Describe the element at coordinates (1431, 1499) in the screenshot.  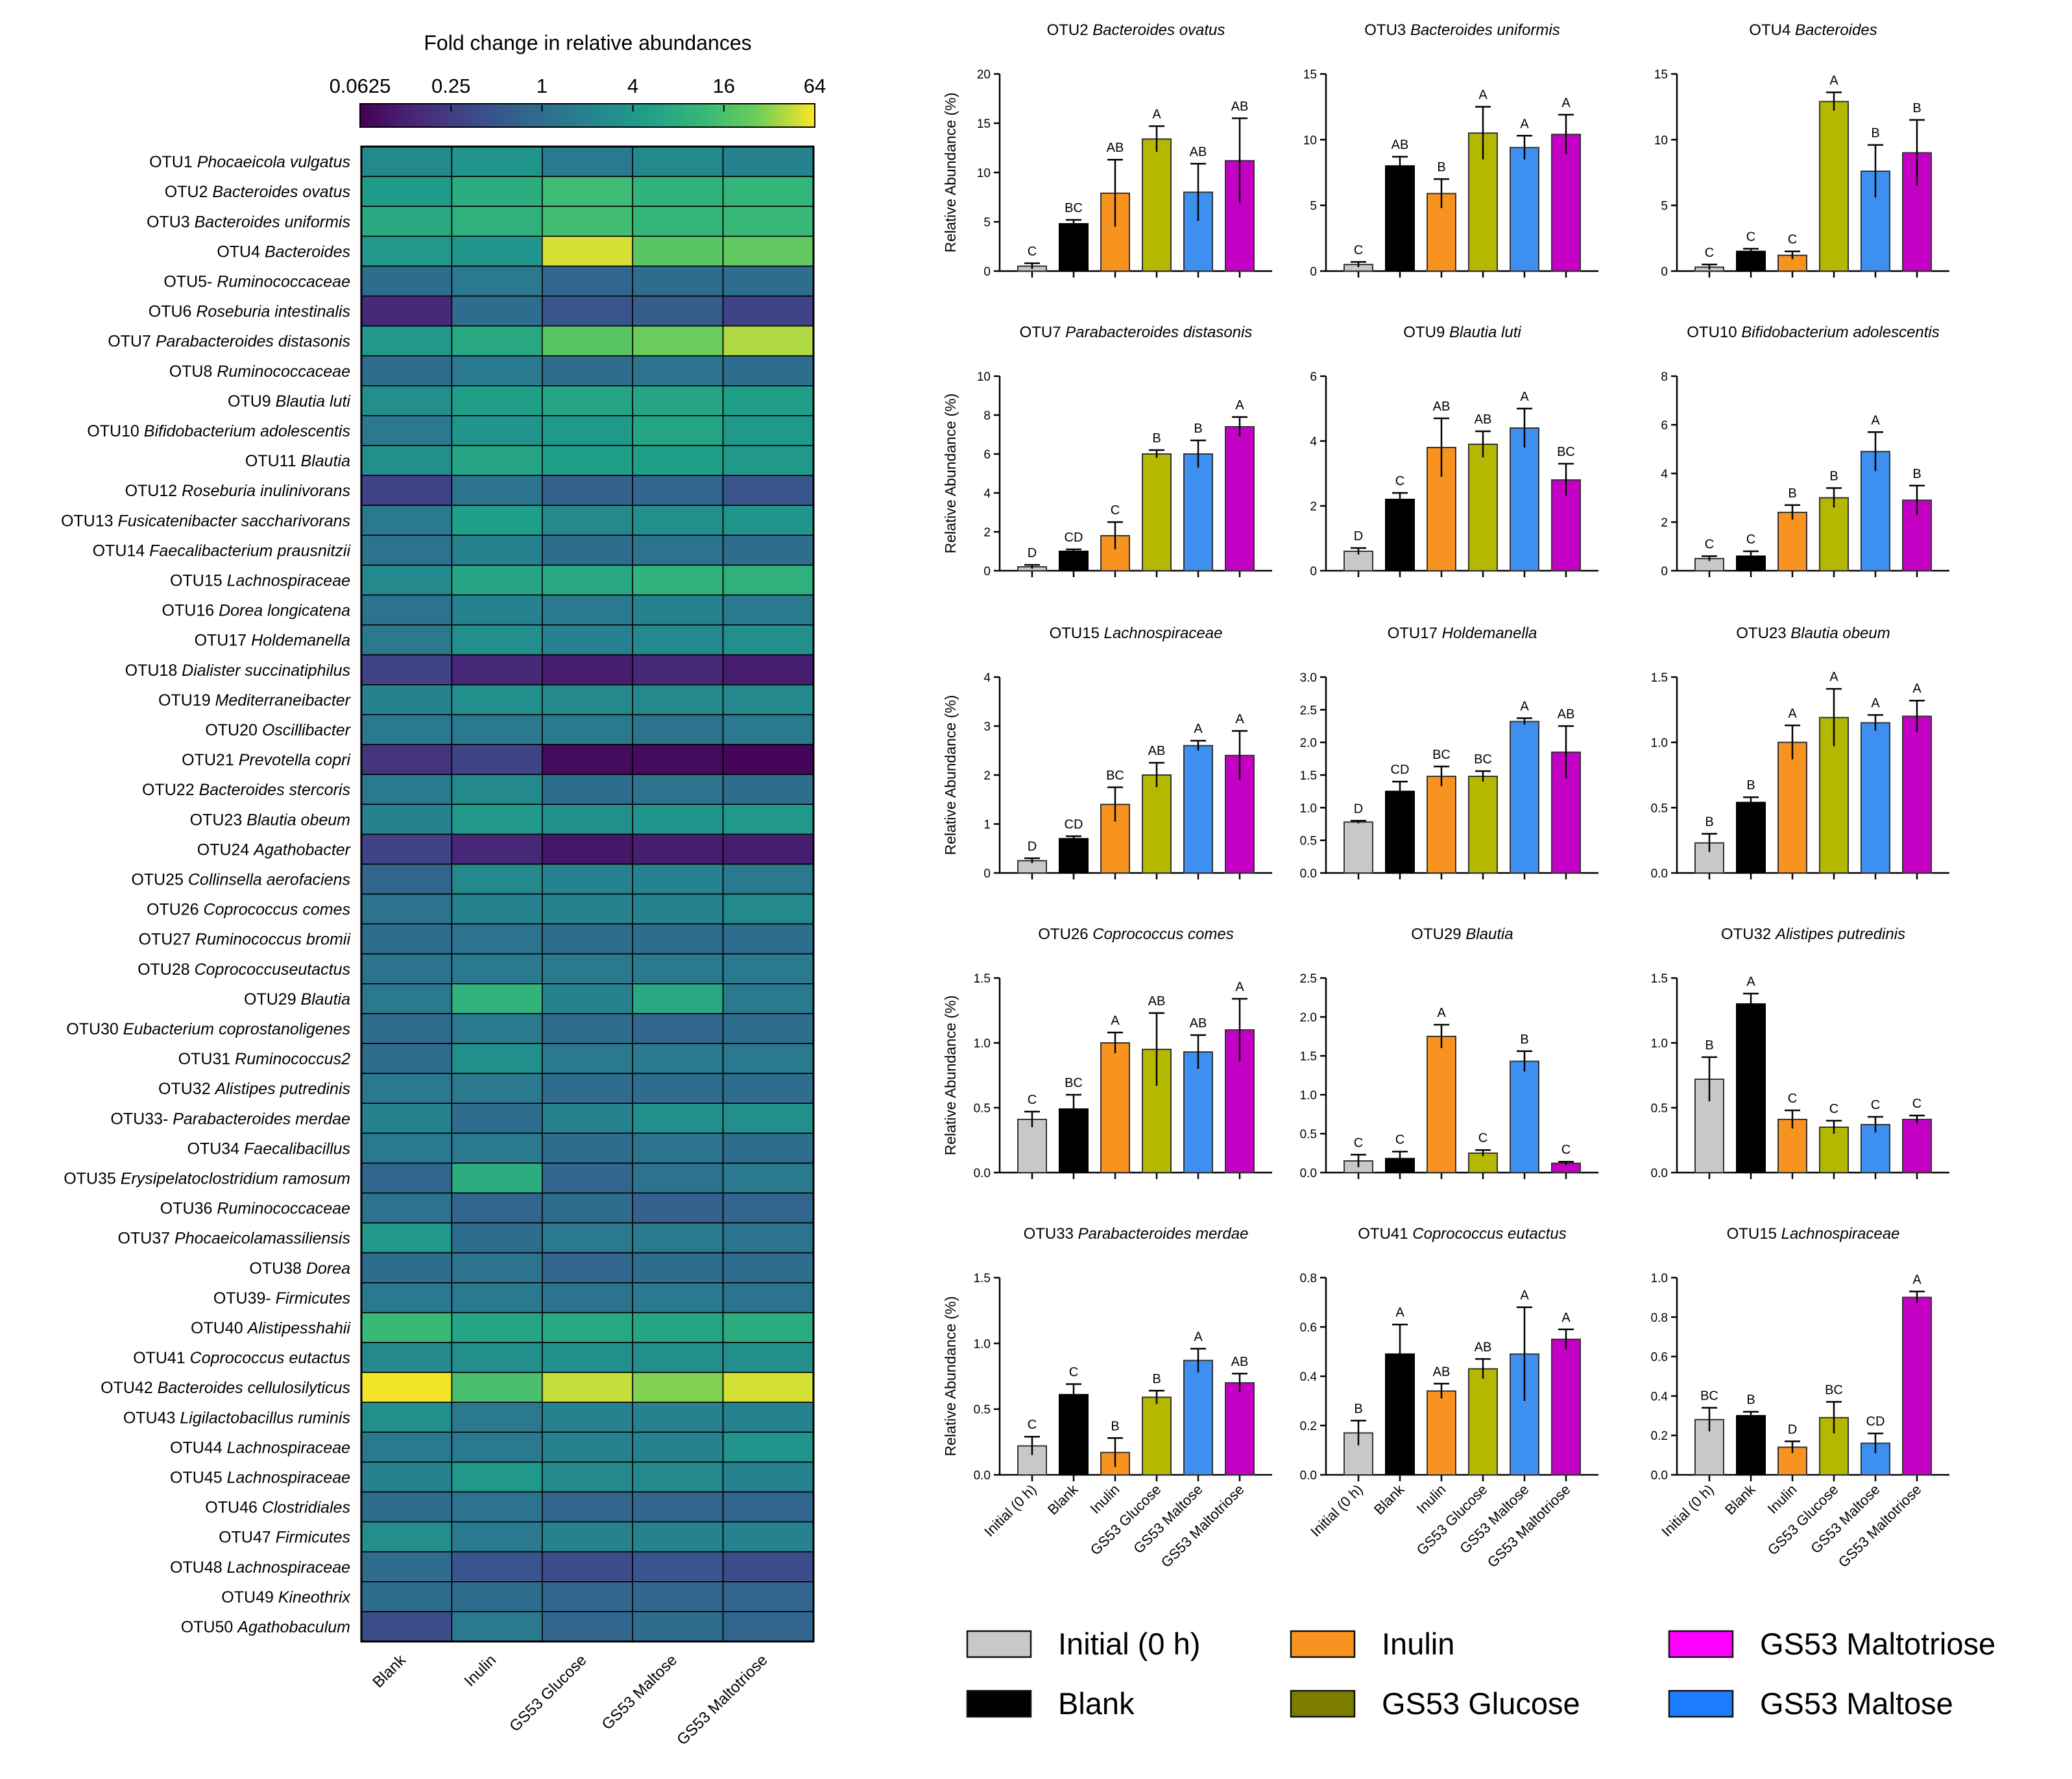
I see `x-tick-label: Inulin` at that location.